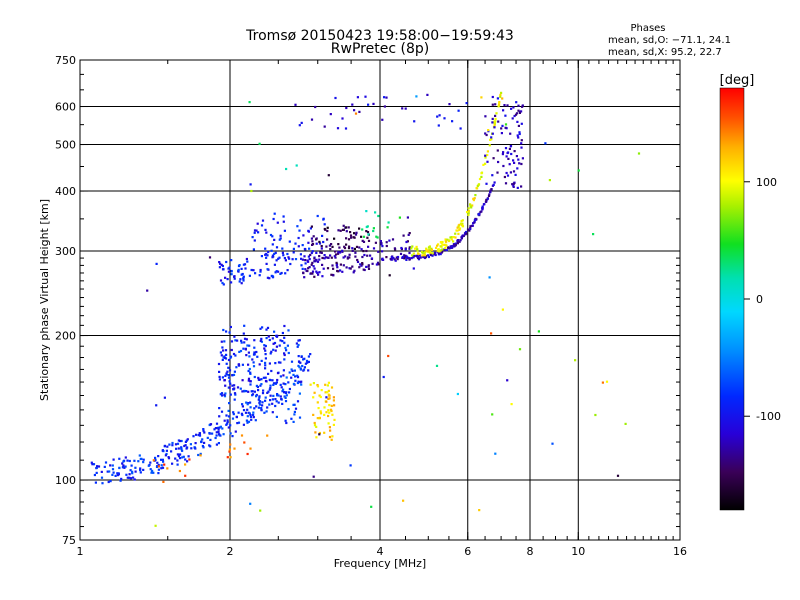 The height and width of the screenshot is (600, 800). Describe the element at coordinates (379, 36) in the screenshot. I see `chart-title: Tromsø 20150423 19:58:00−19:59:43` at that location.